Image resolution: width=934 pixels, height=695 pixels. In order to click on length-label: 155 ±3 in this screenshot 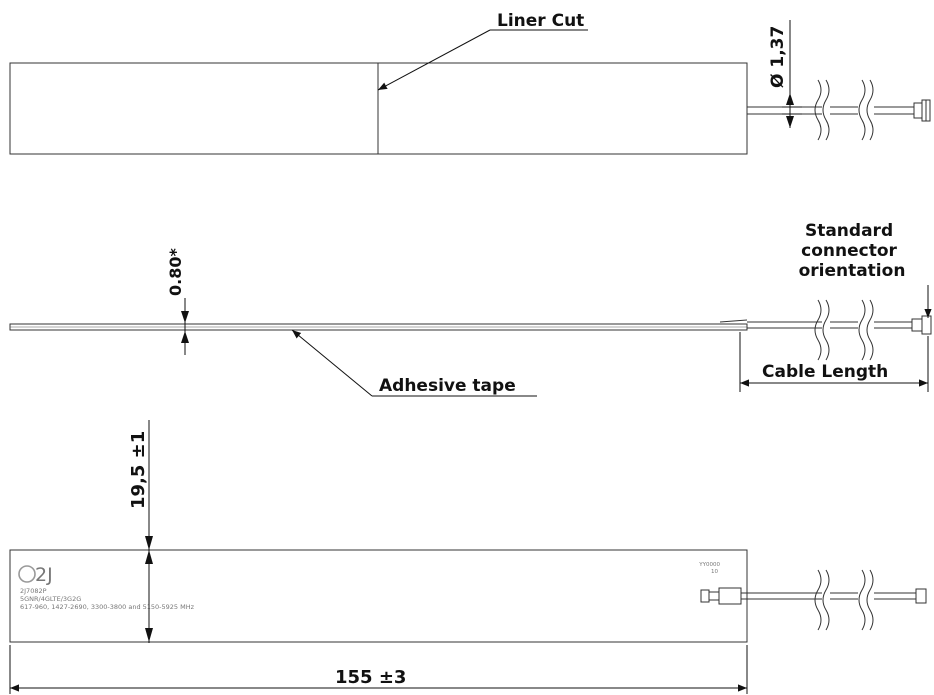, I will do `click(370, 677)`.